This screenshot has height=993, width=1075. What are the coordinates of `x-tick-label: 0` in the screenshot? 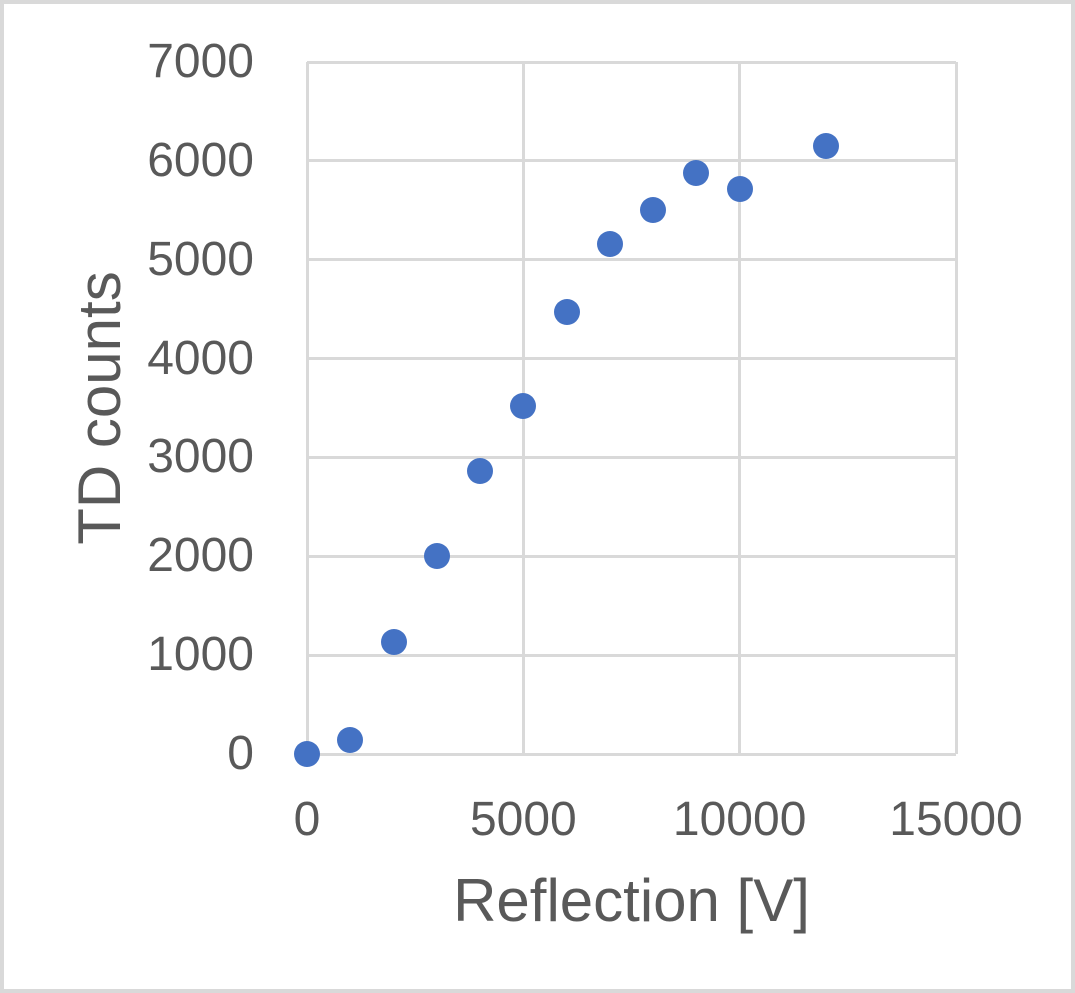 It's located at (307, 819).